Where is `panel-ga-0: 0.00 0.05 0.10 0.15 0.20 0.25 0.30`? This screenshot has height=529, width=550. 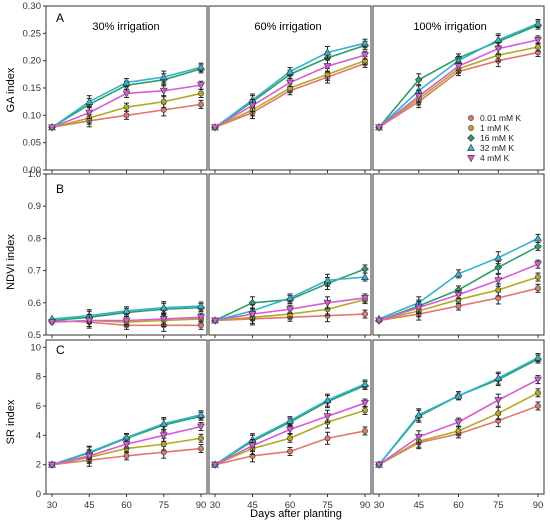 panel-ga-0: 0.00 0.05 0.10 0.15 0.20 0.25 0.30 is located at coordinates (115, 88).